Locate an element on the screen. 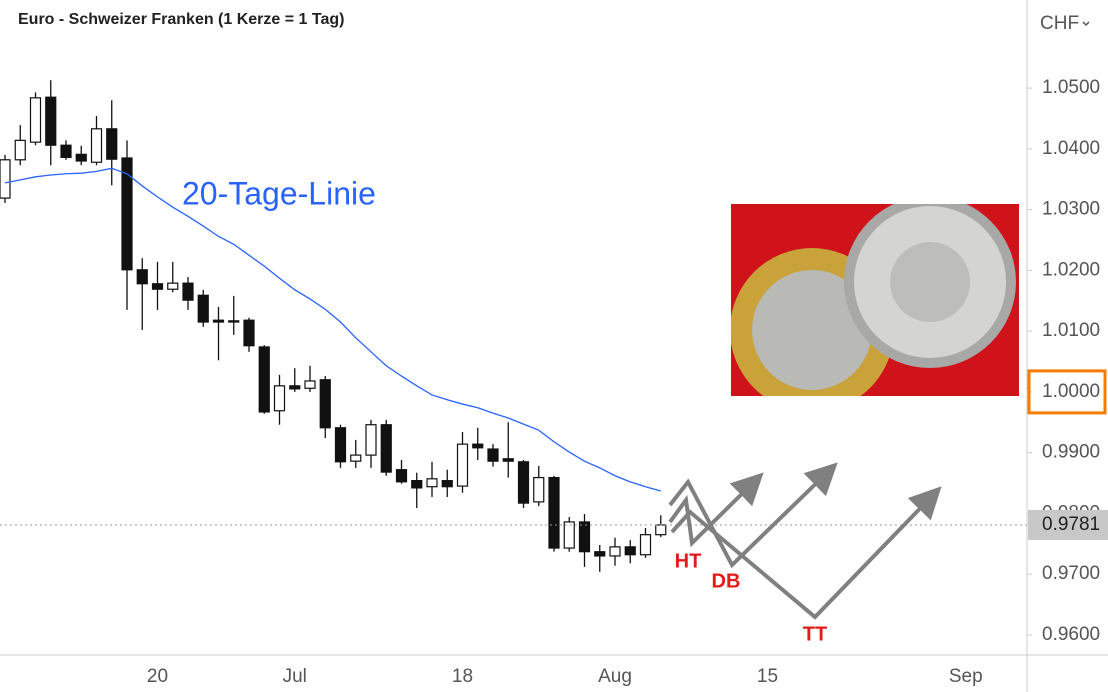  y-tick-label: 1.0100 is located at coordinates (1071, 330).